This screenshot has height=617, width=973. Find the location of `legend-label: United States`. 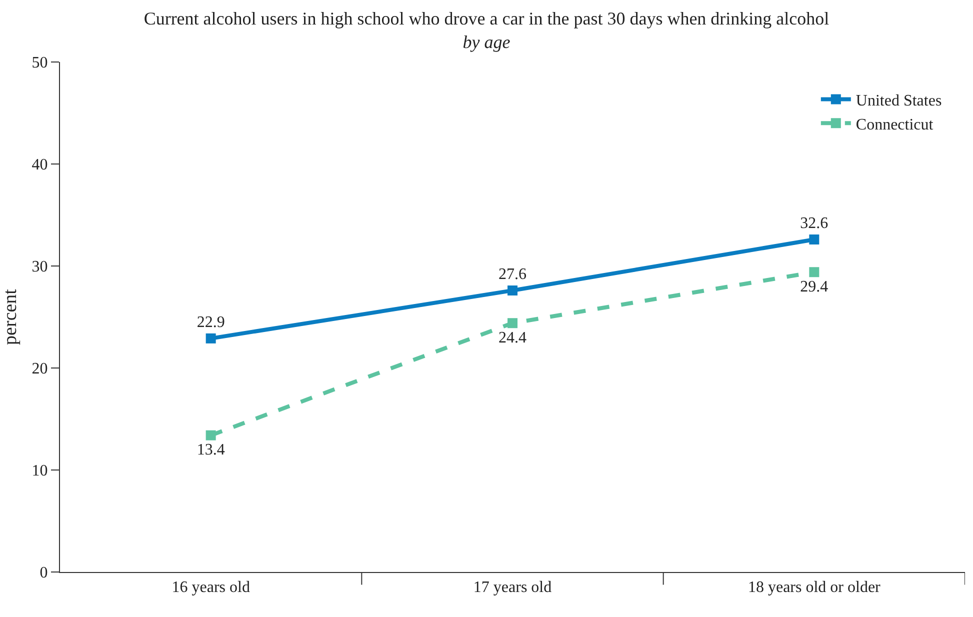

legend-label: United States is located at coordinates (899, 101).